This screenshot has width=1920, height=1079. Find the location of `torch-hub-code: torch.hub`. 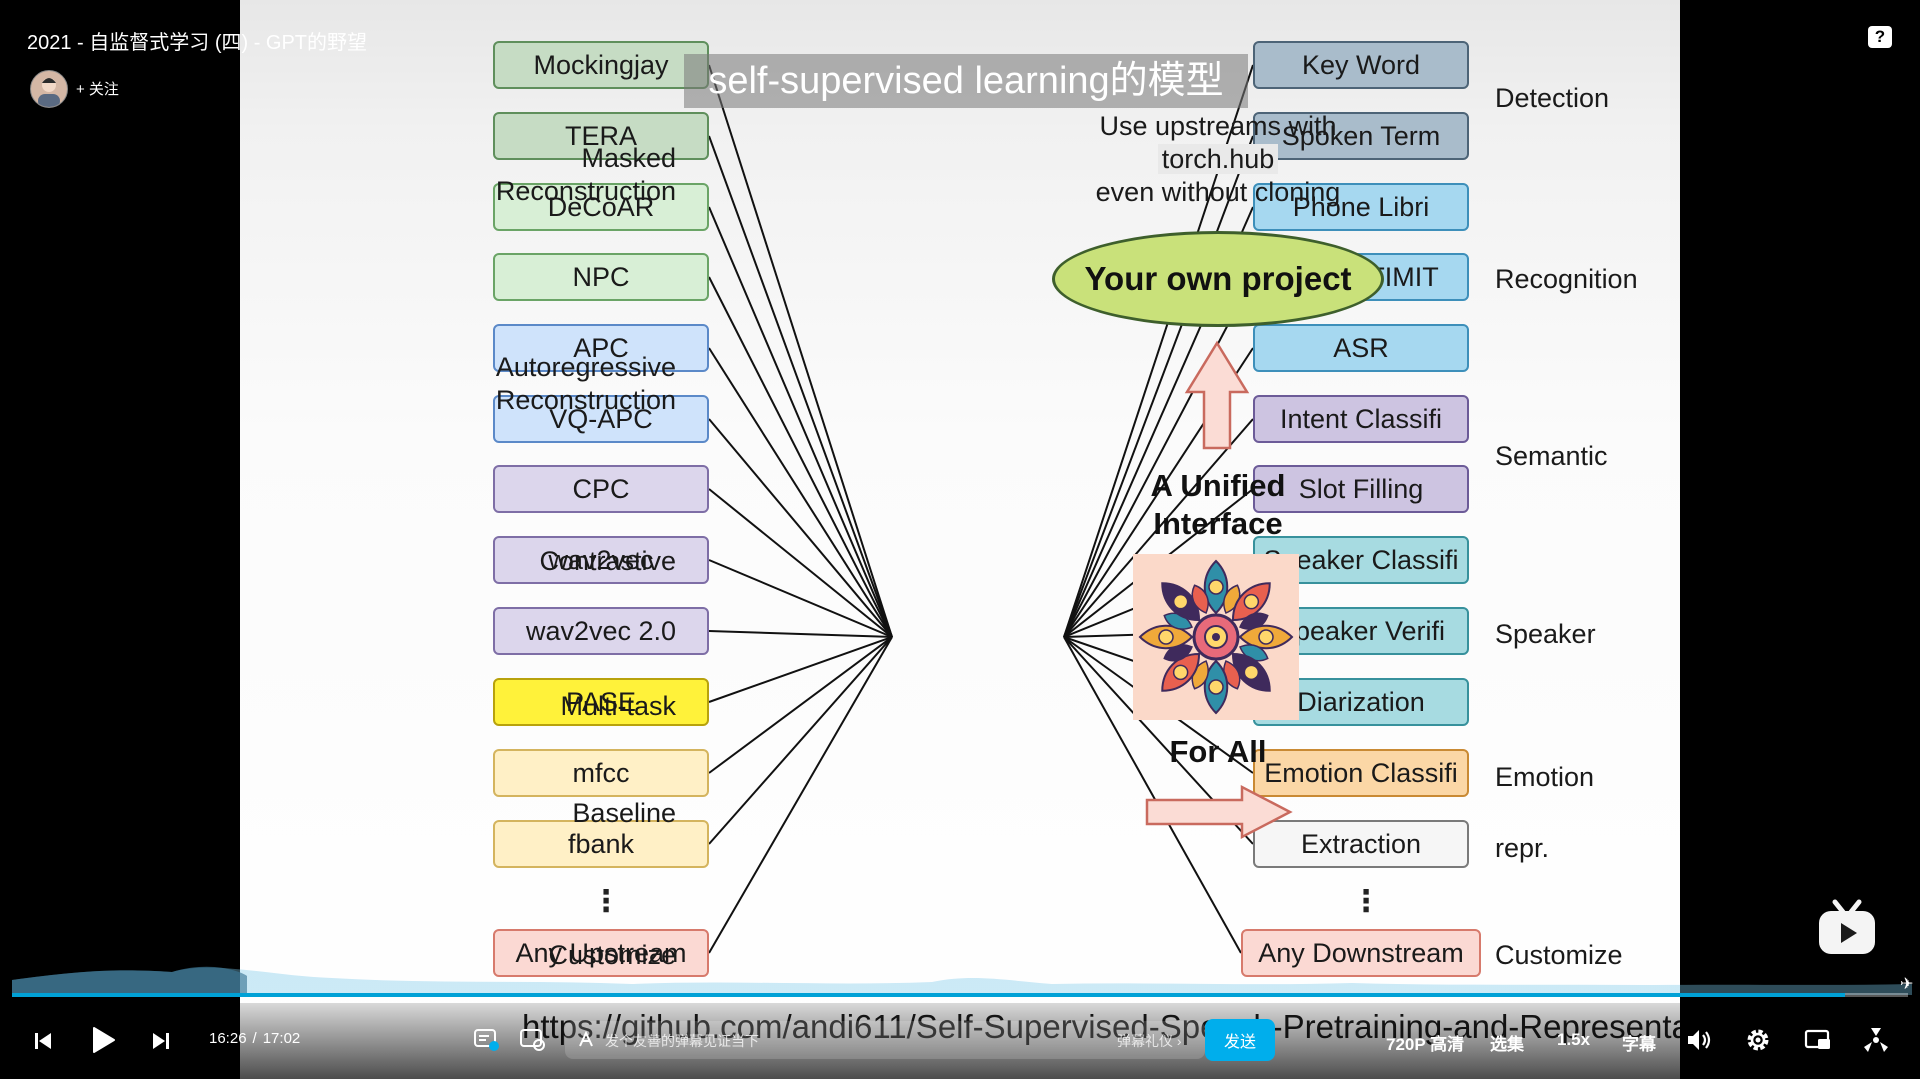

torch-hub-code: torch.hub is located at coordinates (1218, 159).